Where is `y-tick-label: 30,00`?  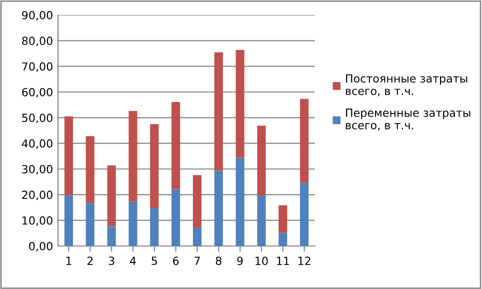 y-tick-label: 30,00 is located at coordinates (37, 169).